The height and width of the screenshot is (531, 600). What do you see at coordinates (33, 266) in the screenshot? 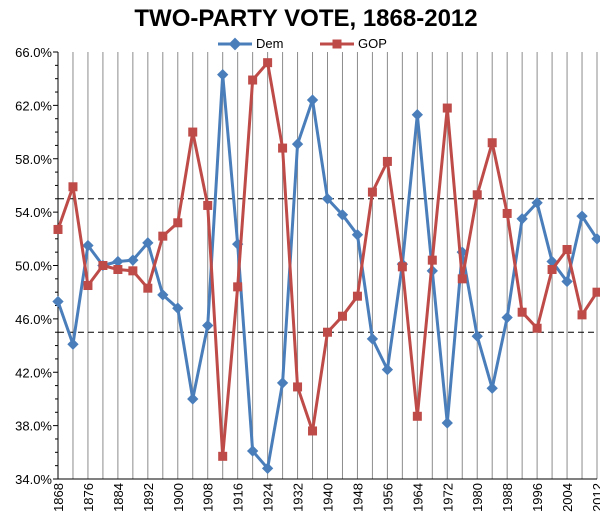
I see `y-tick-label: 50.0%` at bounding box center [33, 266].